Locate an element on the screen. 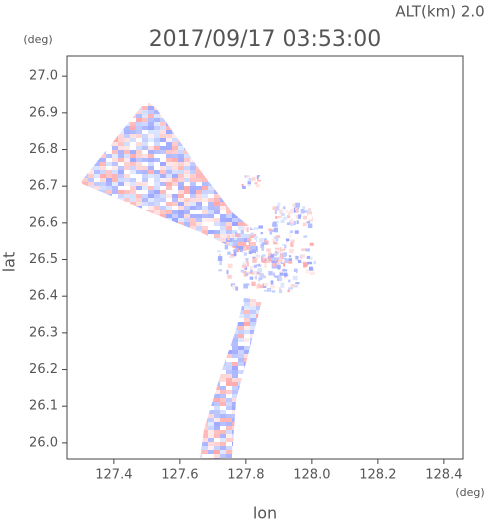 This screenshot has width=491, height=521. x-unit: (deg) is located at coordinates (469, 492).